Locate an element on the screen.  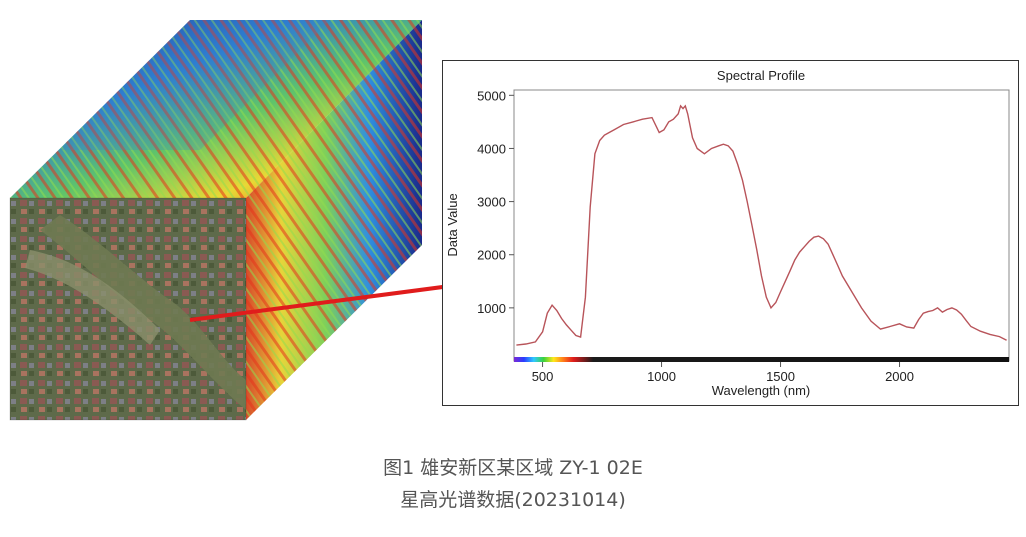
x-tick-label: 2000 is located at coordinates (899, 376).